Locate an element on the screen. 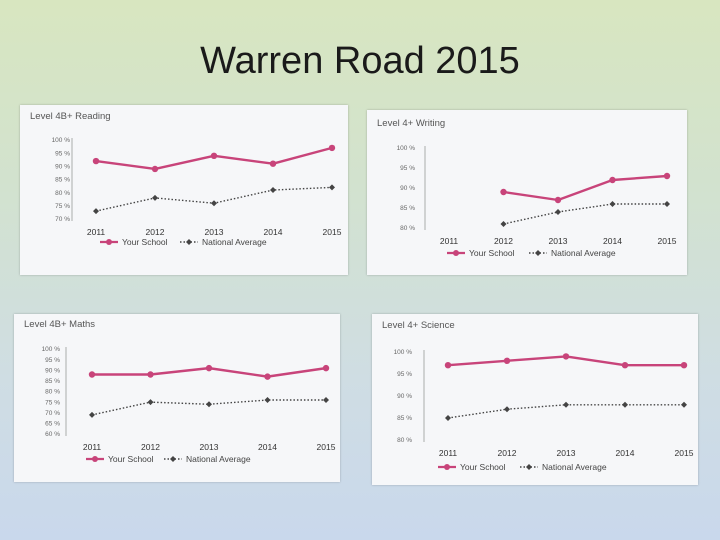  y-tick-label: 65 % is located at coordinates (52, 424).